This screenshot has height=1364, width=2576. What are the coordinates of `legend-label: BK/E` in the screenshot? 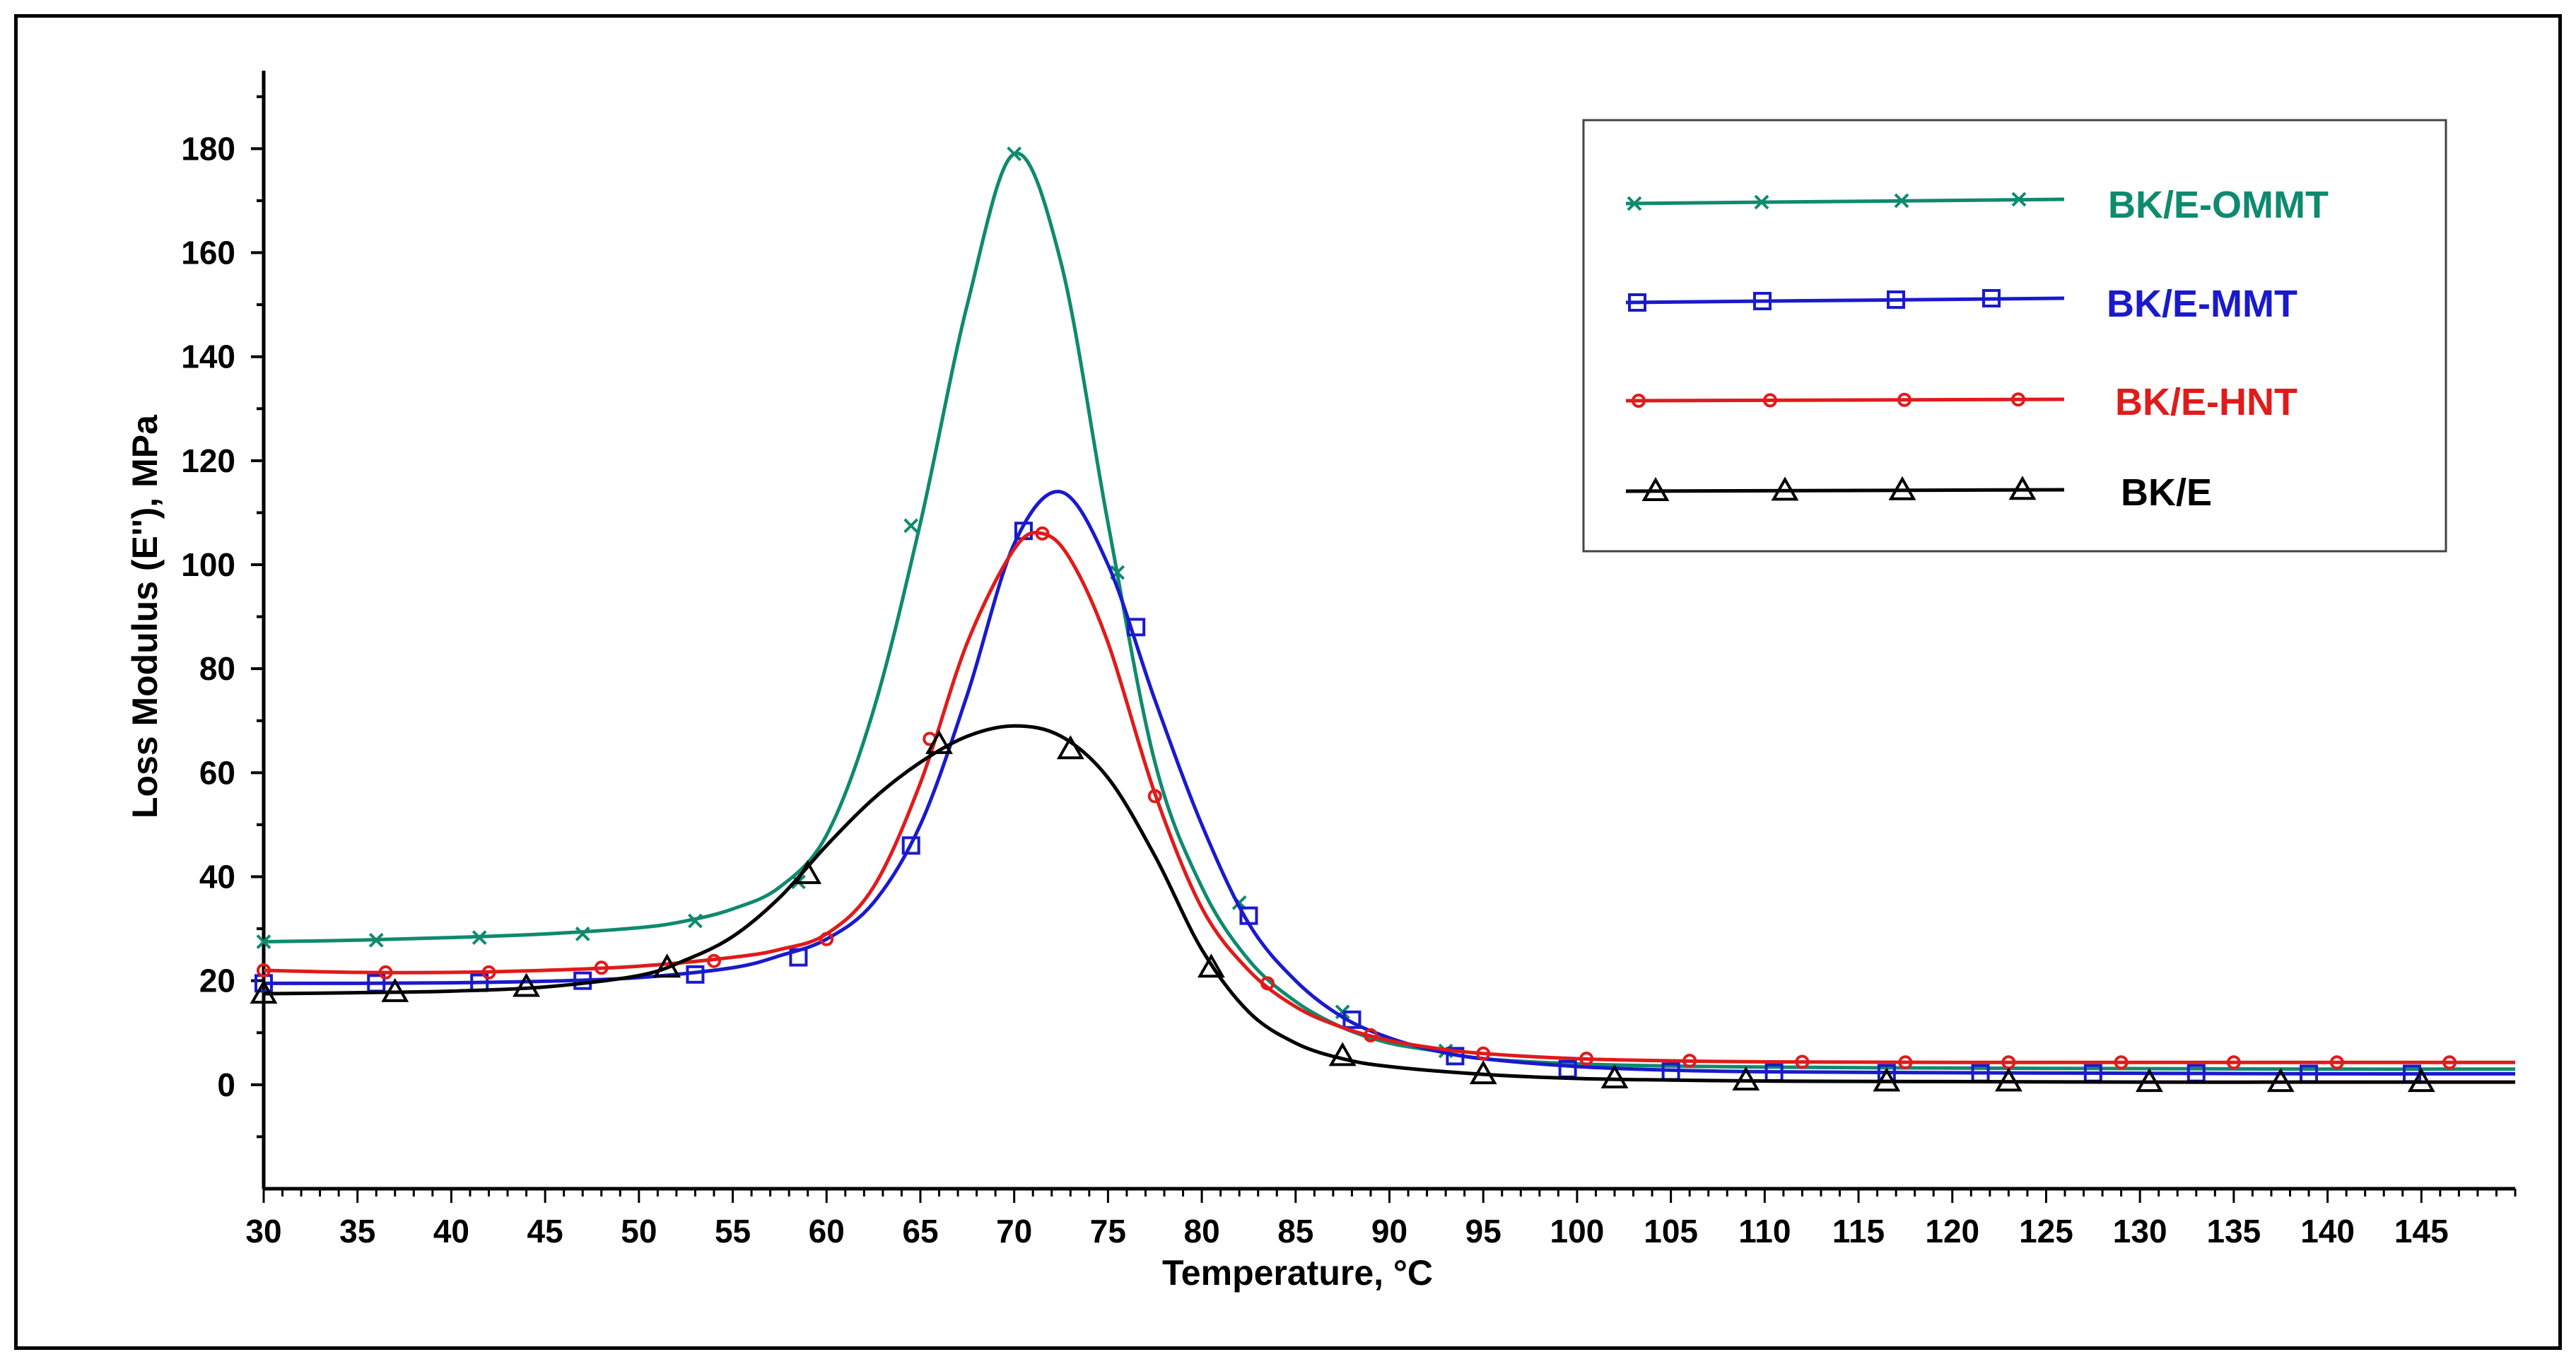 It's located at (2166, 493).